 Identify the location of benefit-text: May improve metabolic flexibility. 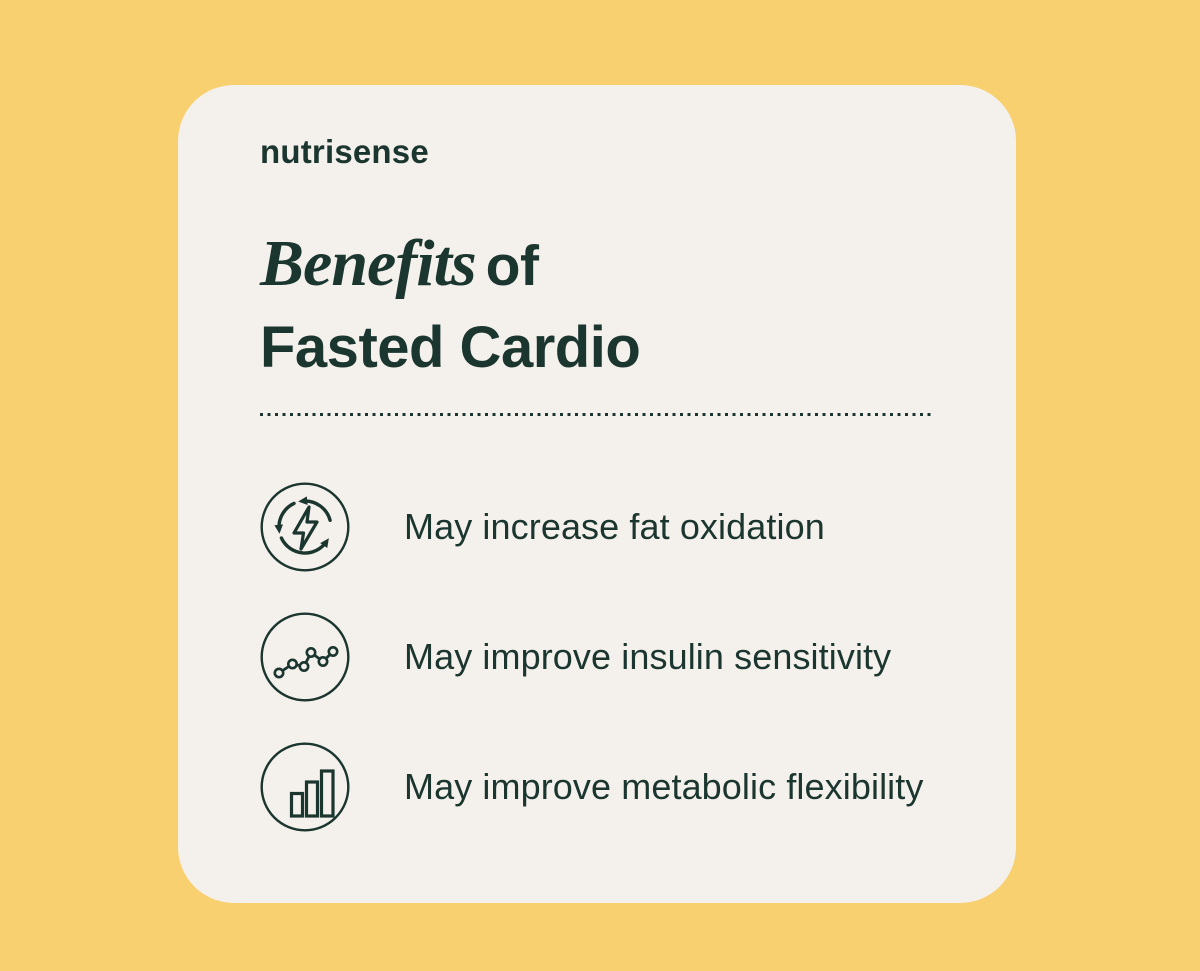
(664, 787).